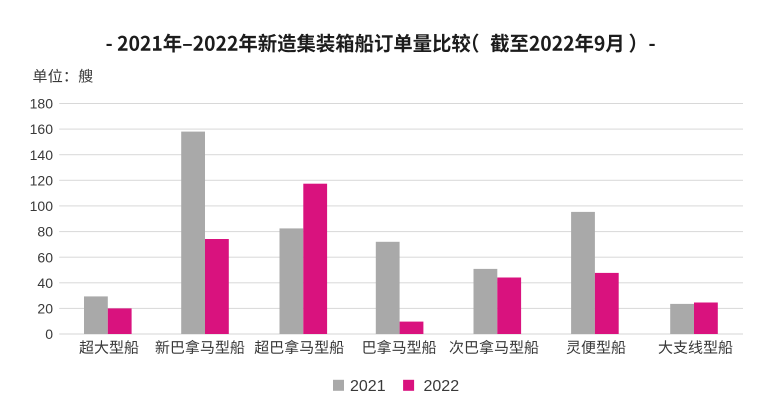 Image resolution: width=772 pixels, height=413 pixels. Describe the element at coordinates (442, 386) in the screenshot. I see `svg-text: 2022` at that location.